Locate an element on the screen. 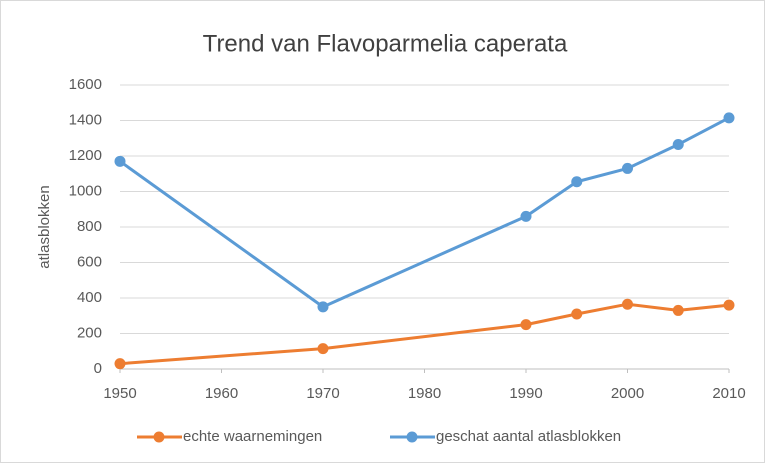  x-tick-label: 1980 is located at coordinates (424, 393).